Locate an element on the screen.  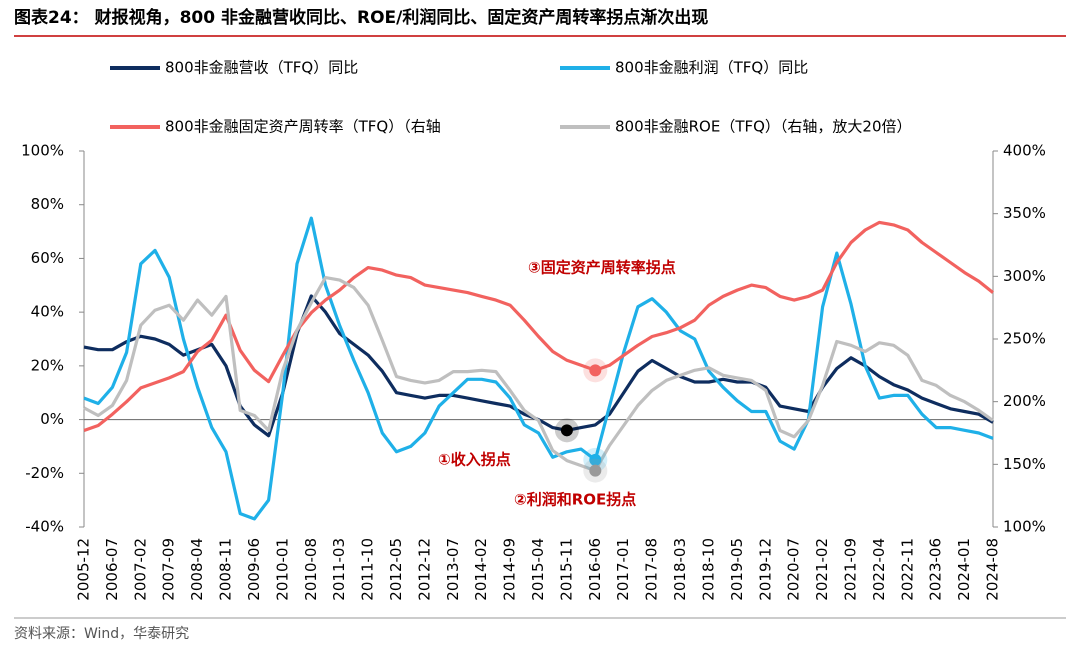
source: 资料来源：Wind，华泰研究 is located at coordinates (101, 634).